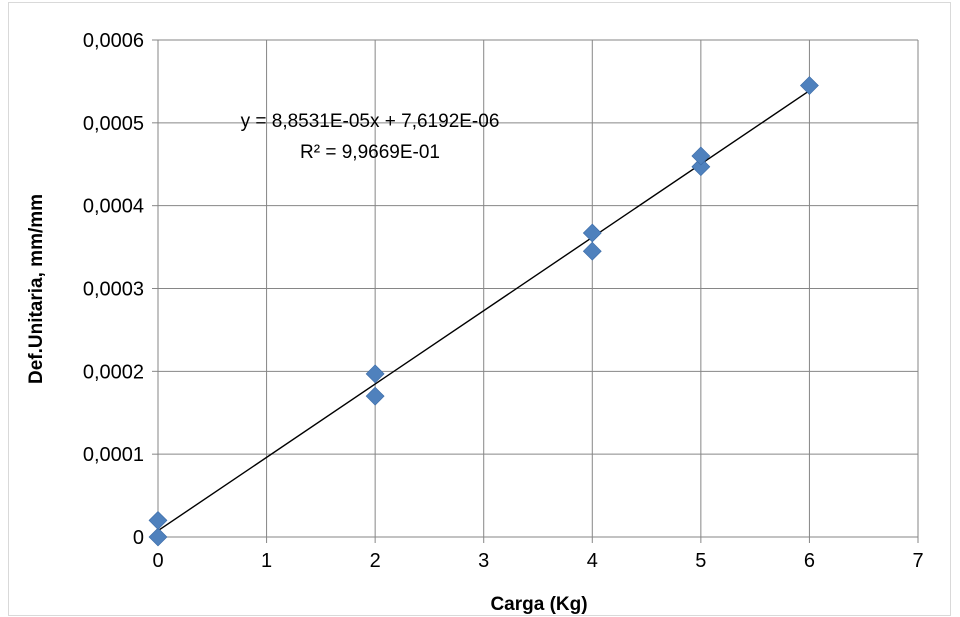  What do you see at coordinates (537, 561) in the screenshot?
I see `x-tick-labels: 0 1 2 3 4 5 6 7` at bounding box center [537, 561].